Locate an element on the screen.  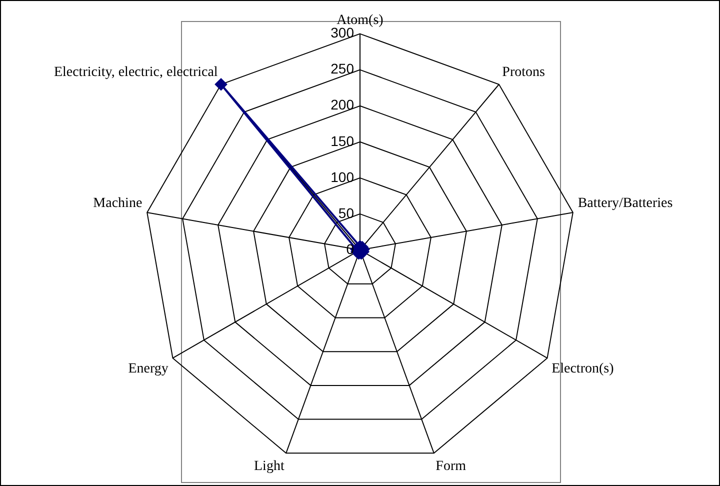
y-tick-label: 50 is located at coordinates (346, 212).